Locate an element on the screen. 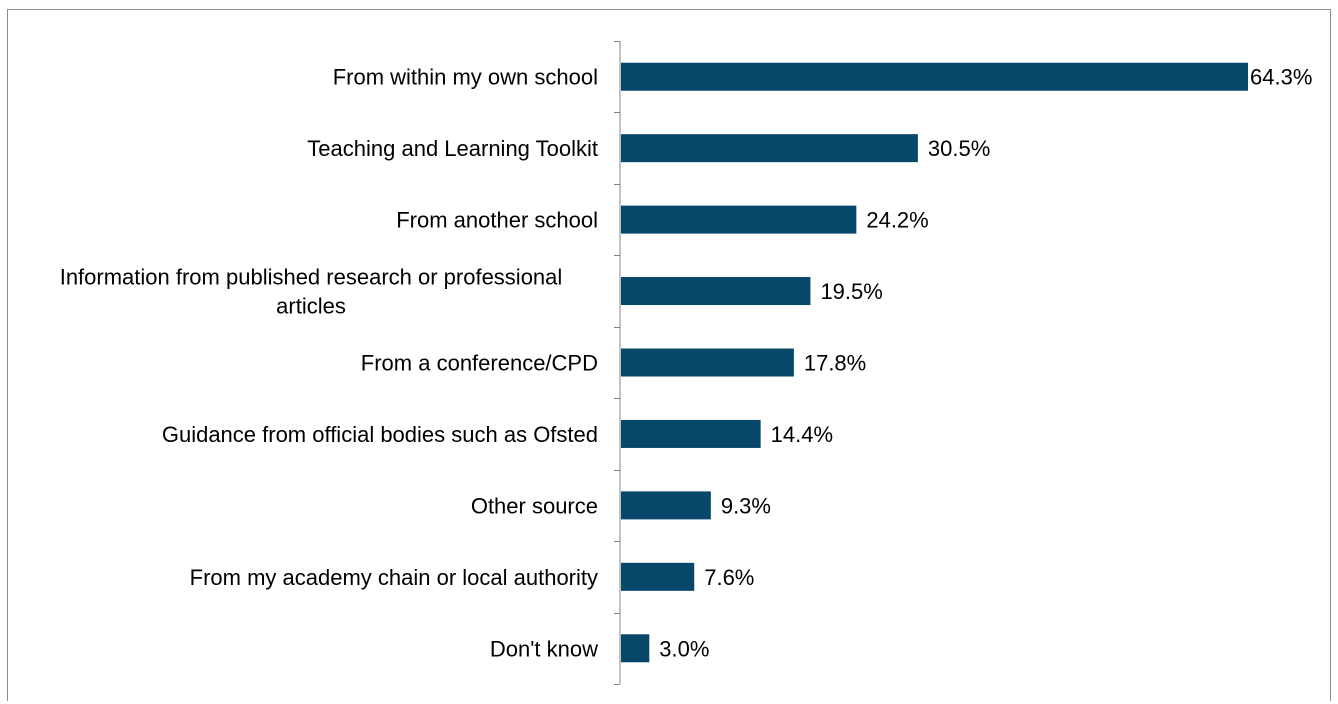 This screenshot has width=1338, height=704. data-label: 9.3% is located at coordinates (746, 505).